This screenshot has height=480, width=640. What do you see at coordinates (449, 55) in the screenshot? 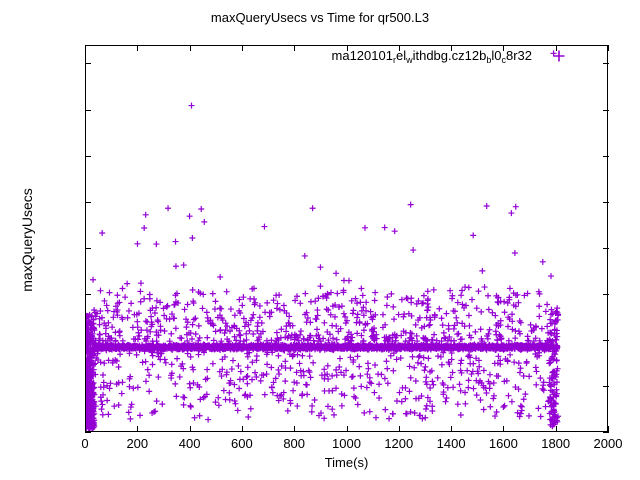
I see `legend-label-mid2: ithdbg.cz12b` at bounding box center [449, 55].